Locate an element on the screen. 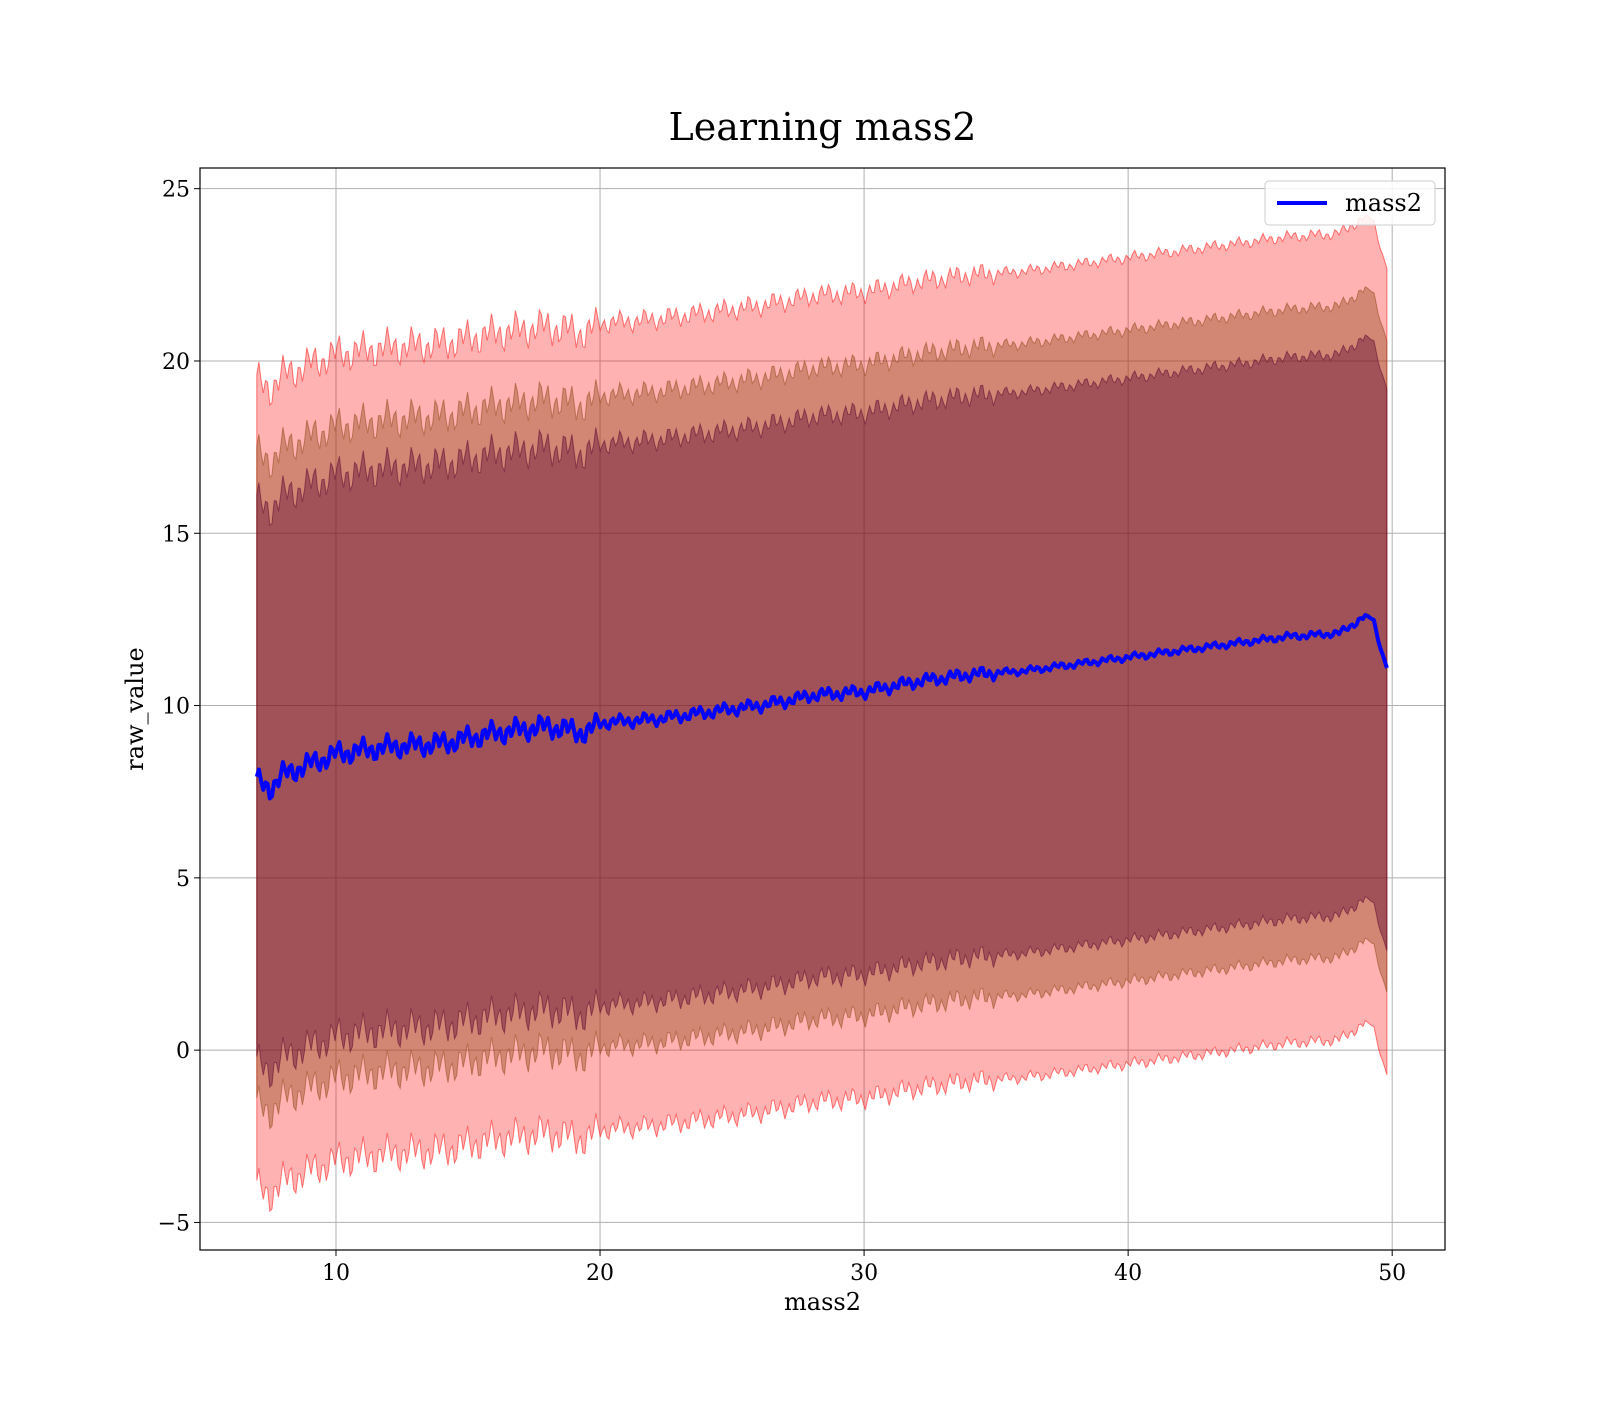 Image resolution: width=1600 pixels, height=1405 pixels. x-tick-label: 10 is located at coordinates (336, 1273).